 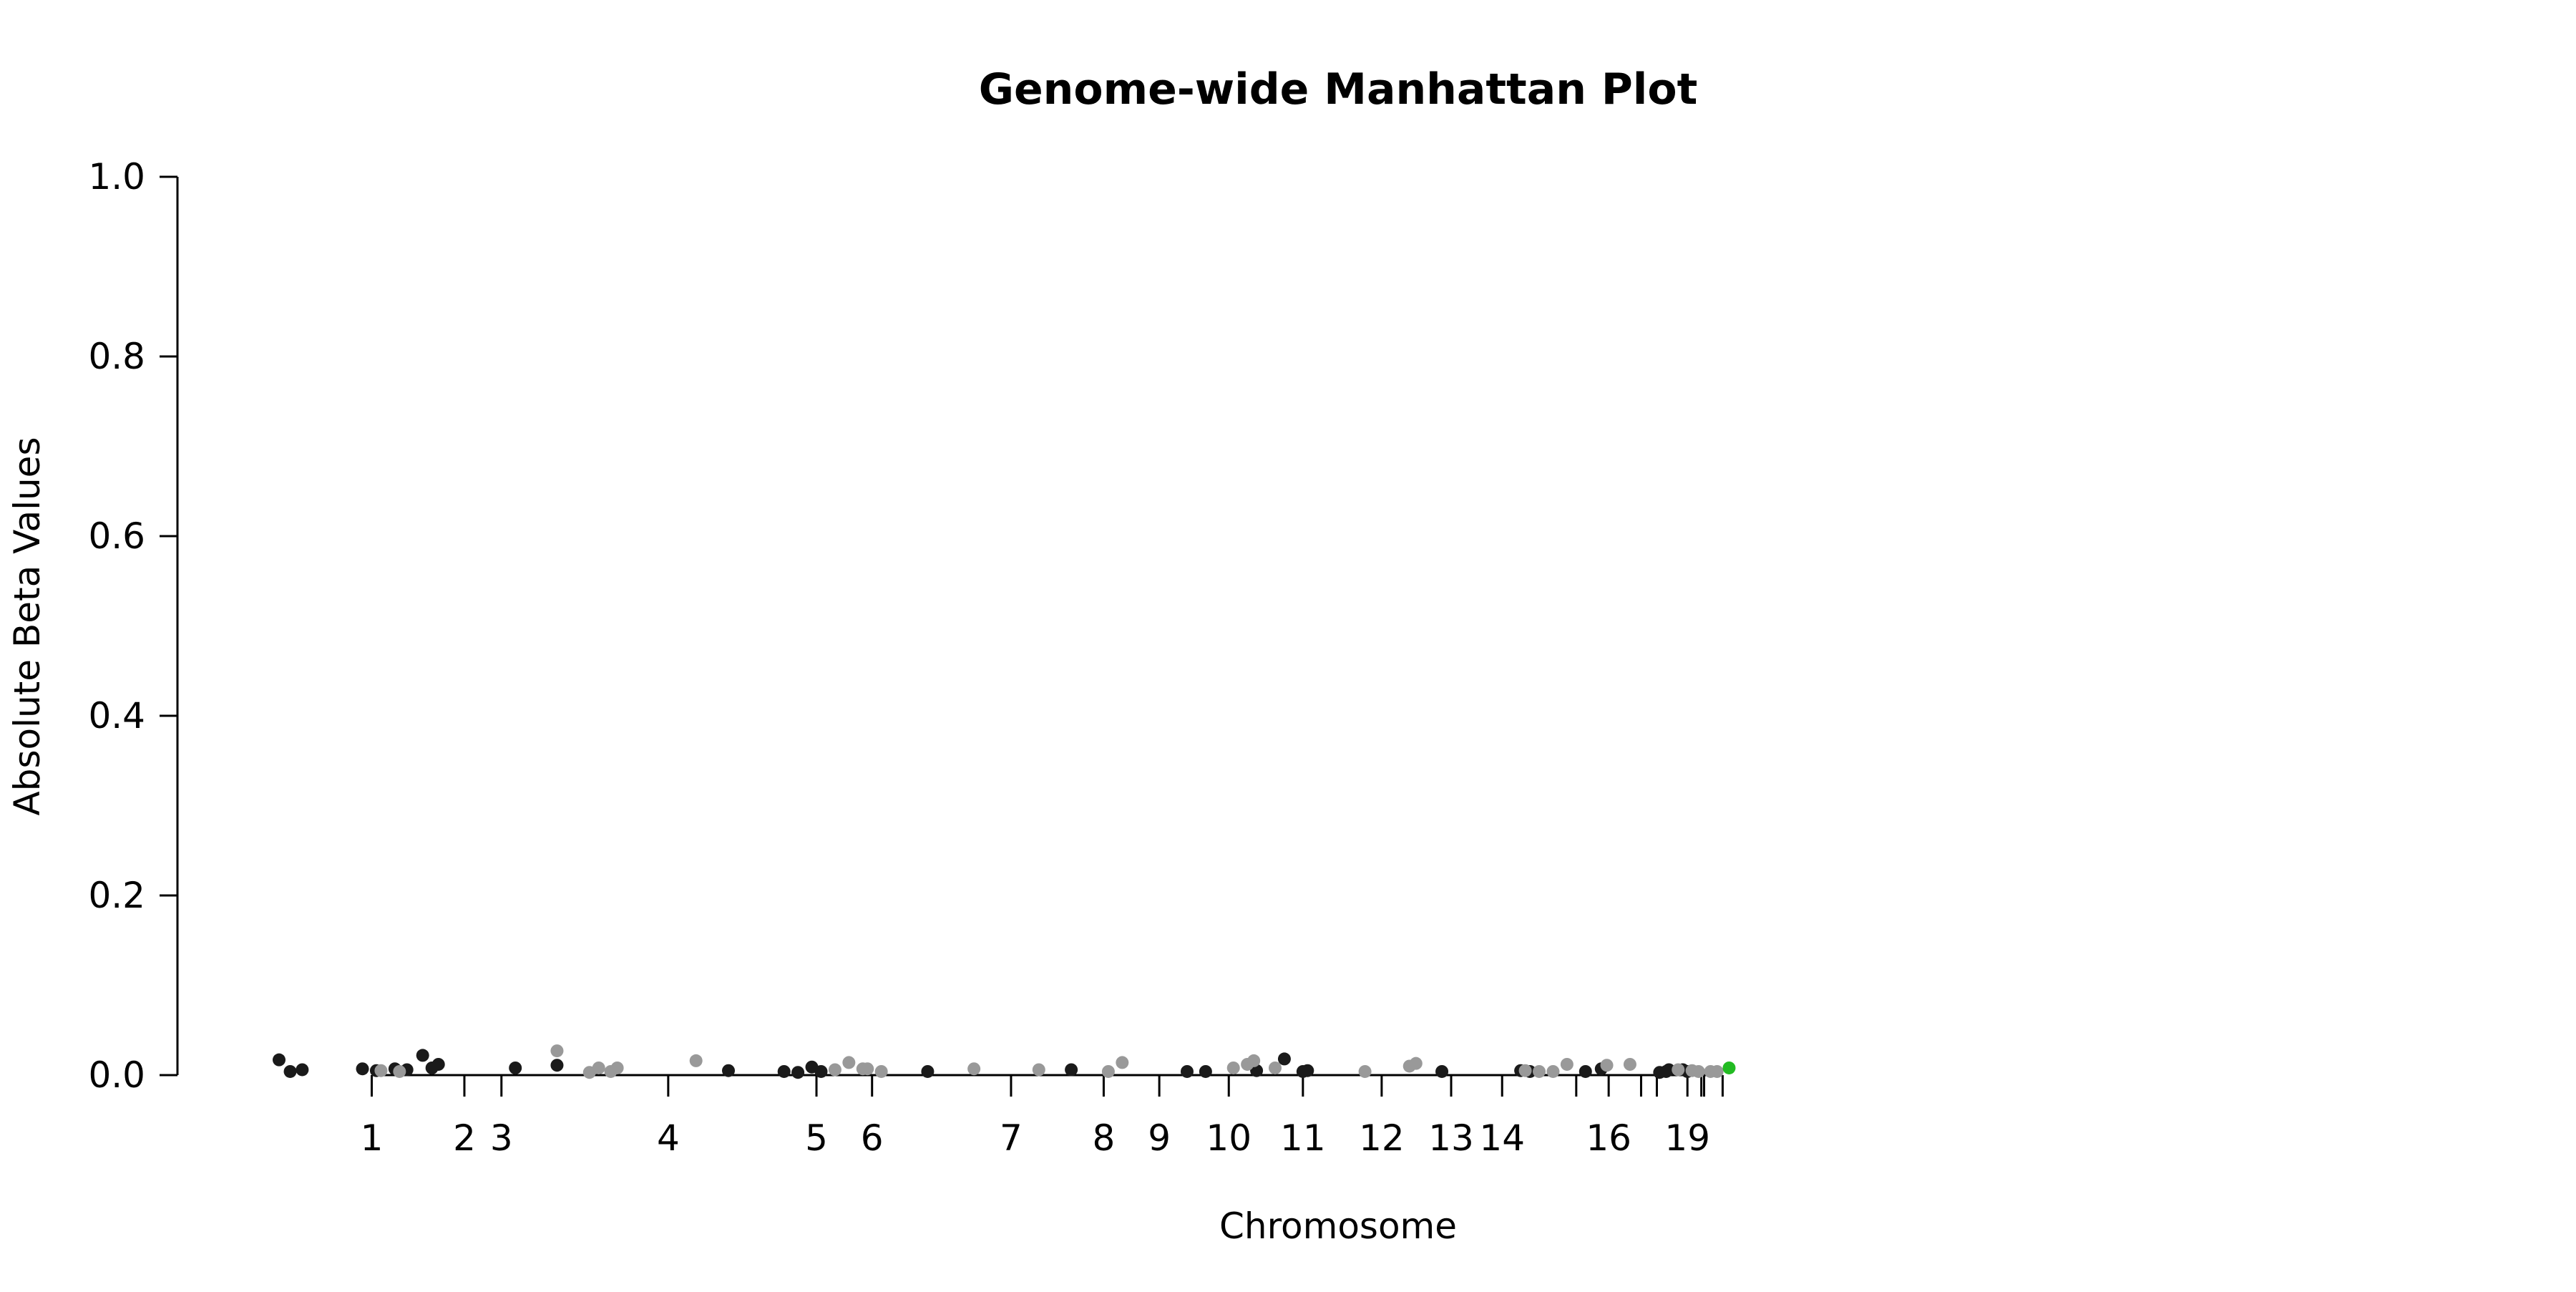 I want to click on chart-title: Genome-wide Manhattan Plot, so click(x=1338, y=89).